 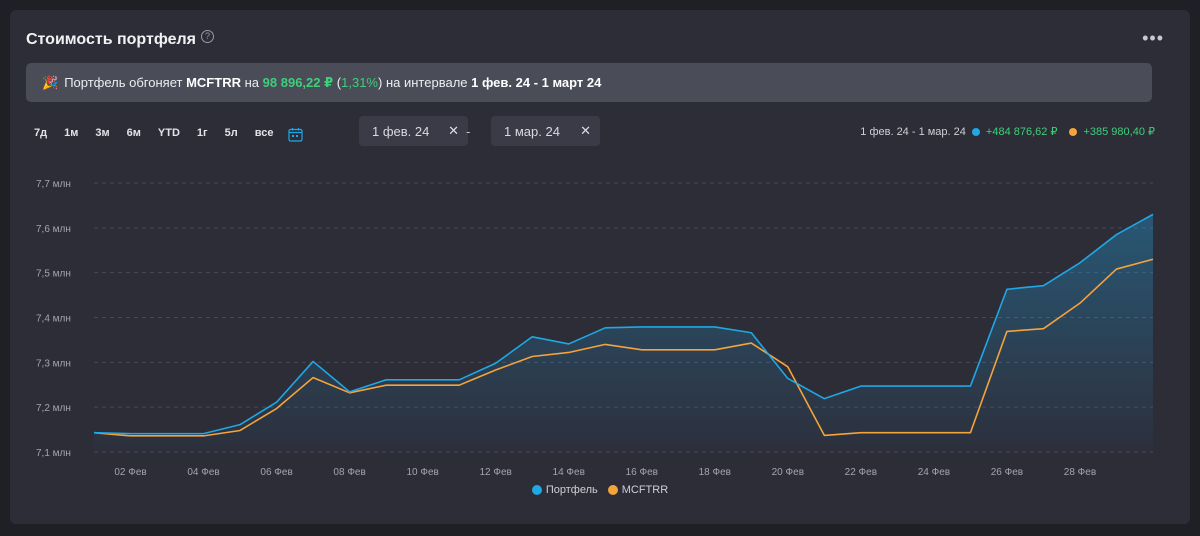 I want to click on y-tick-label: 7,4 млн, so click(x=53, y=319).